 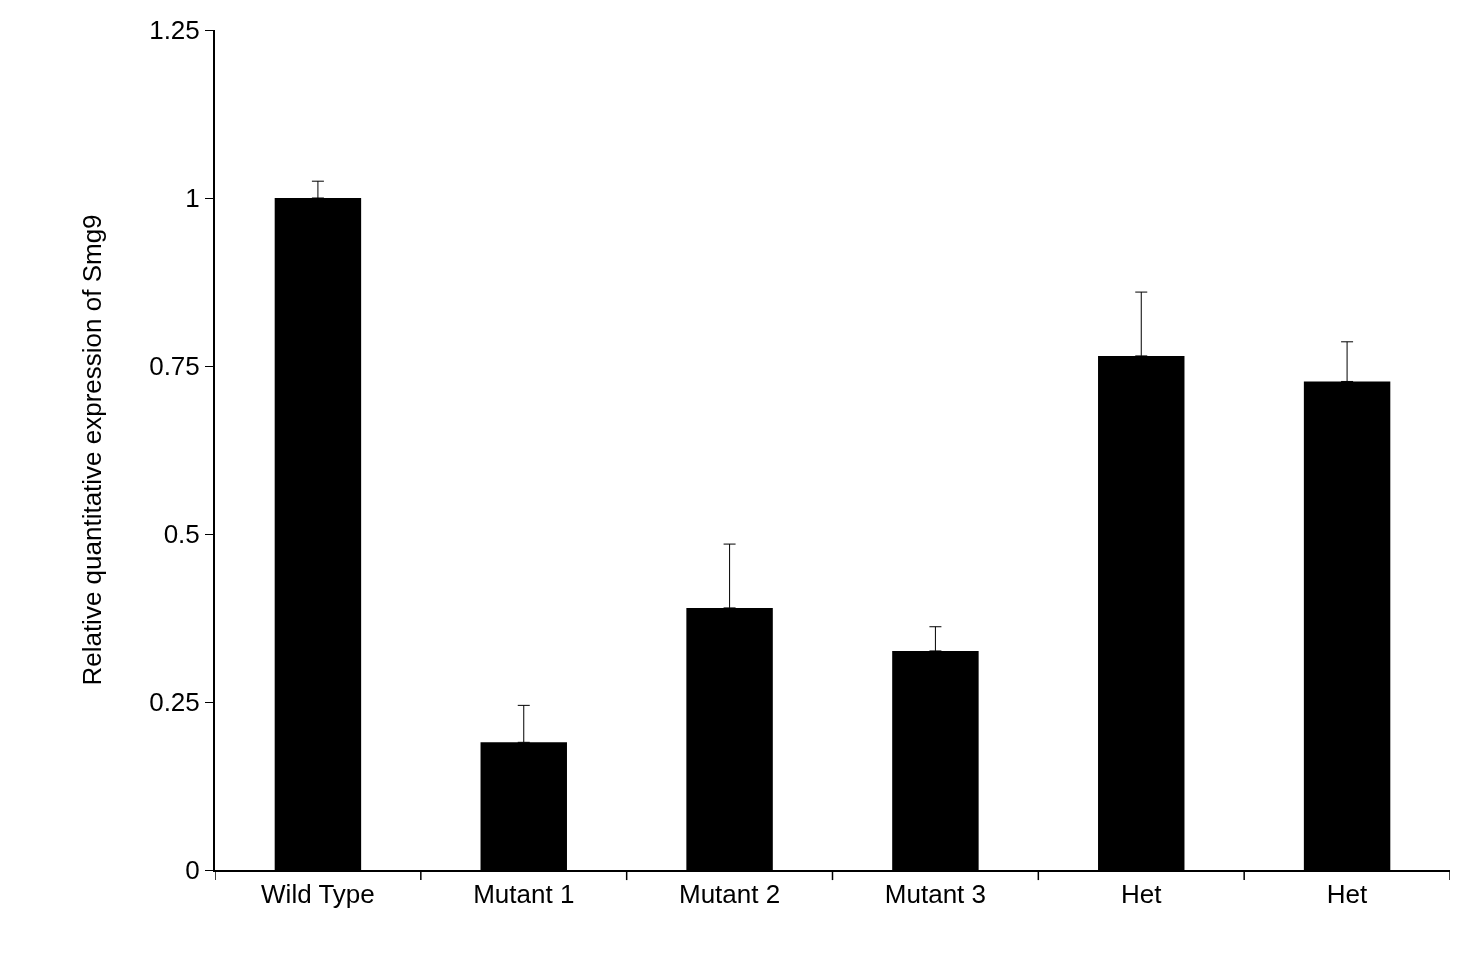 What do you see at coordinates (181, 534) in the screenshot?
I see `y-tick-label: 0.5` at bounding box center [181, 534].